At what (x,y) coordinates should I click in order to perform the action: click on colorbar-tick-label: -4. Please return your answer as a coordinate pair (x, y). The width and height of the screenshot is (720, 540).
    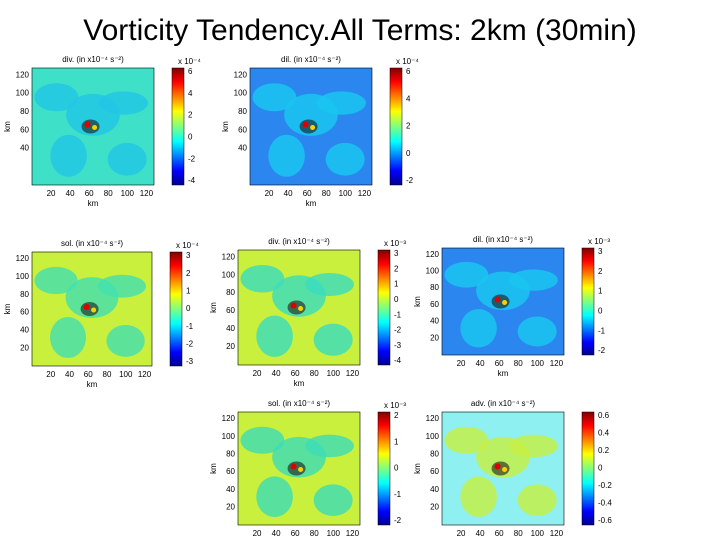
    Looking at the image, I should click on (398, 360).